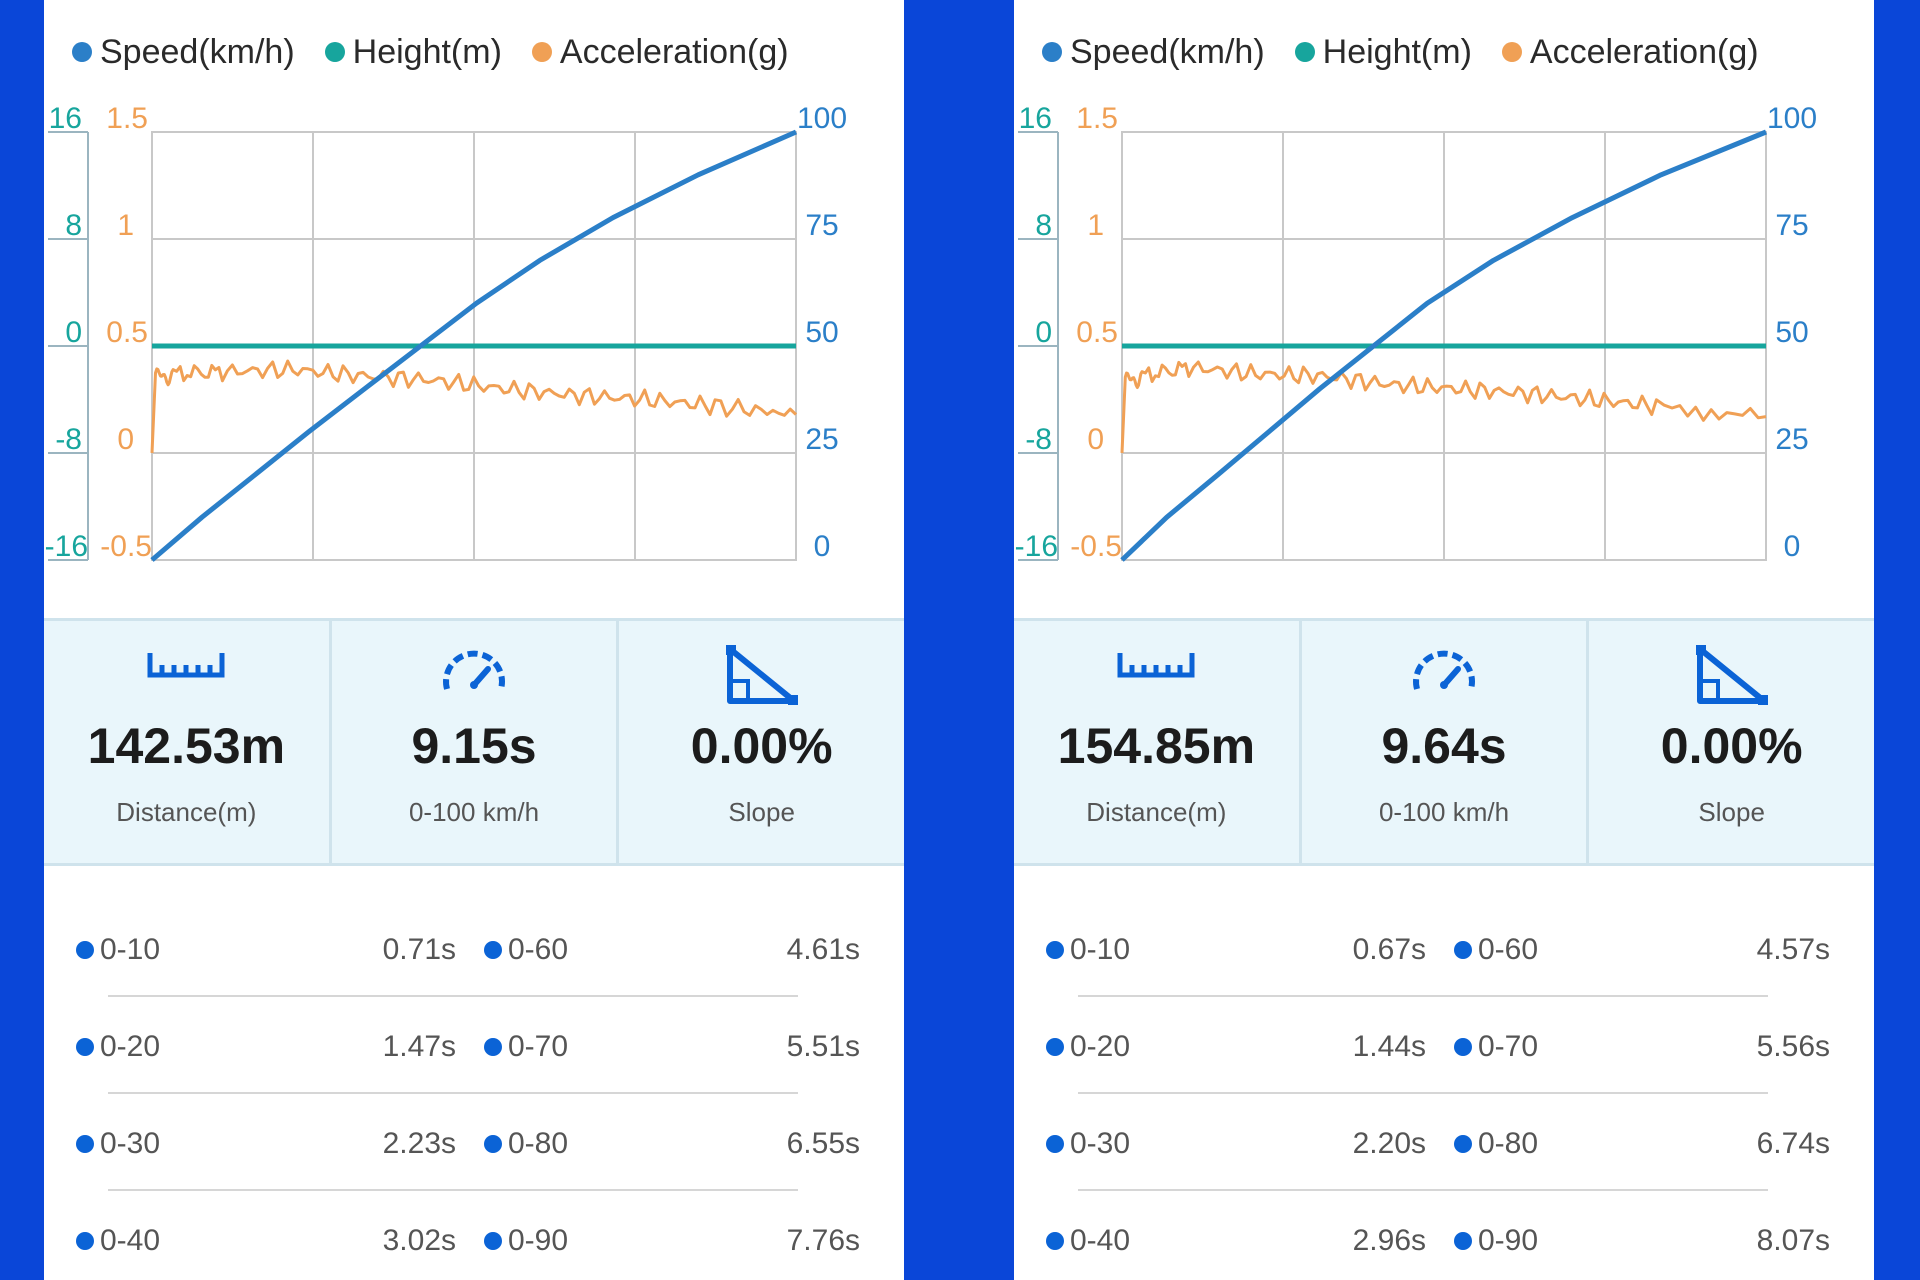 This screenshot has width=1920, height=1280. What do you see at coordinates (186, 665) in the screenshot?
I see `ruler-icon` at bounding box center [186, 665].